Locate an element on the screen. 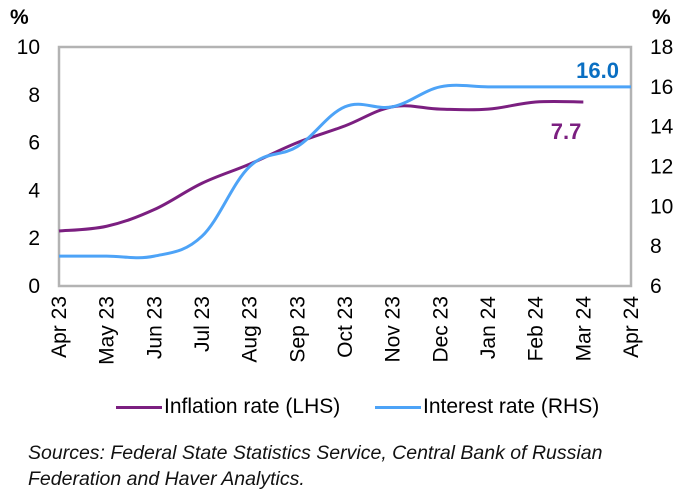 The image size is (692, 500). legend-swatch-interest is located at coordinates (398, 407).